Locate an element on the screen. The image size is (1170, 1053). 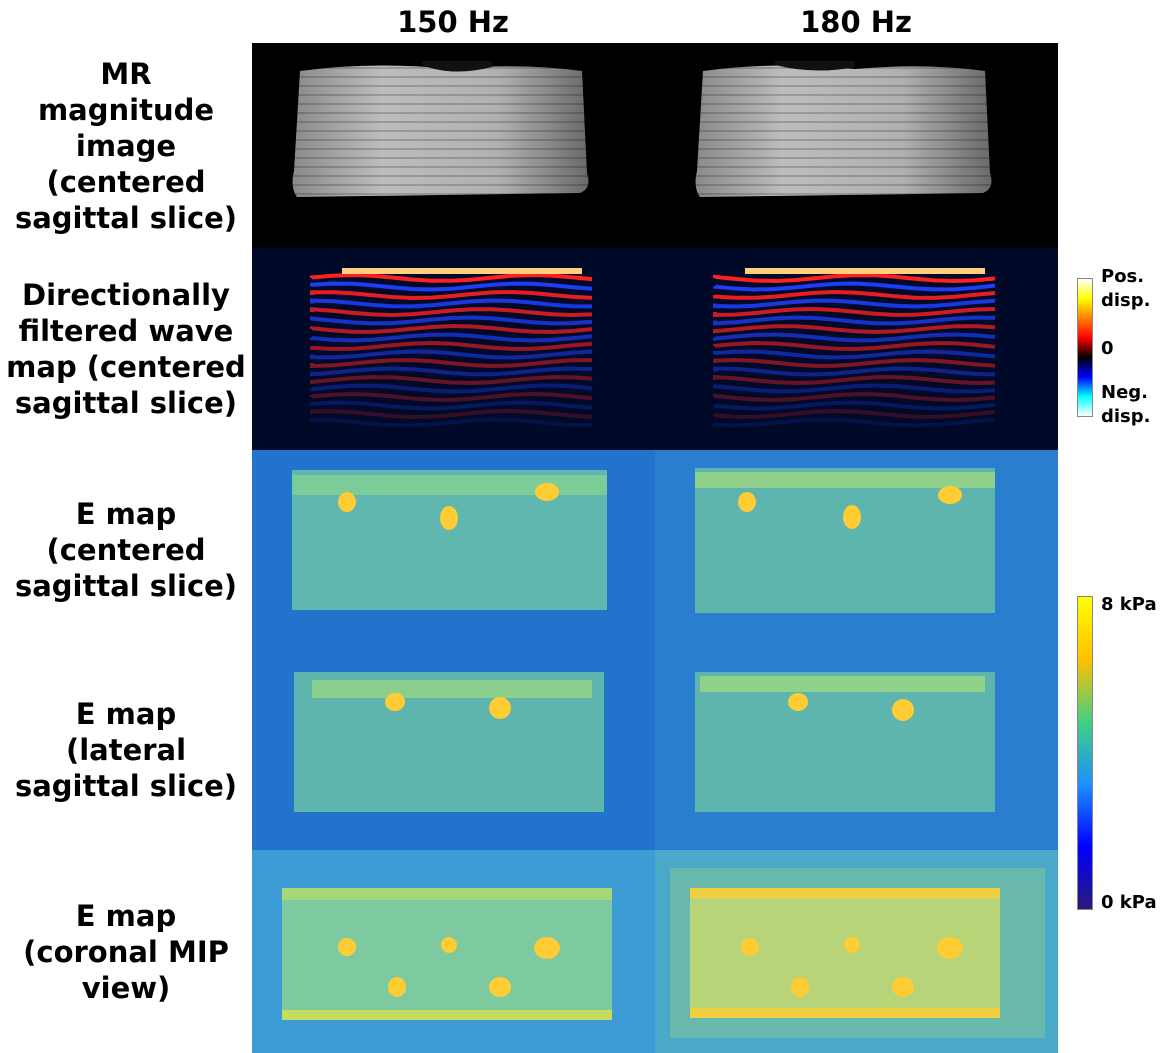
e-colorbar-max-label: 8 kPa is located at coordinates (1129, 604).